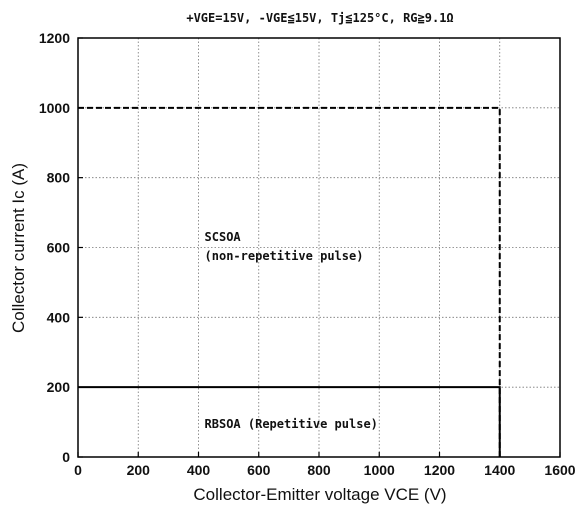 This screenshot has width=584, height=511. Describe the element at coordinates (499, 470) in the screenshot. I see `x-tick-label: 1400` at that location.